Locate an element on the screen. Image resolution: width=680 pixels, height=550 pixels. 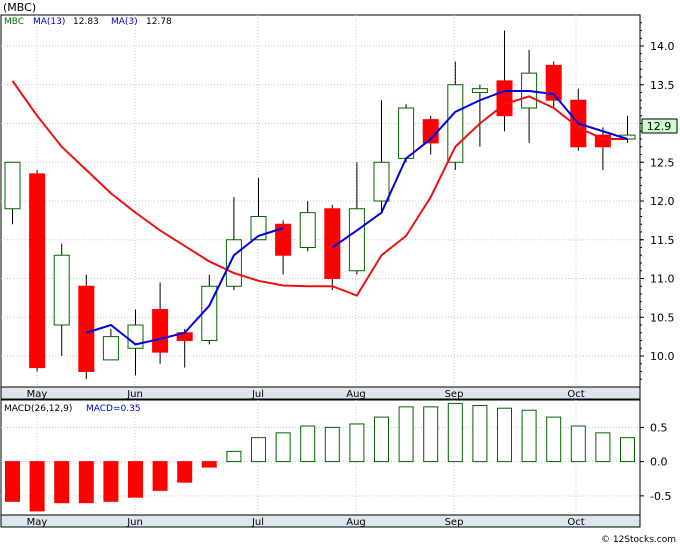
y-tick-label: 0.5 is located at coordinates (659, 427).